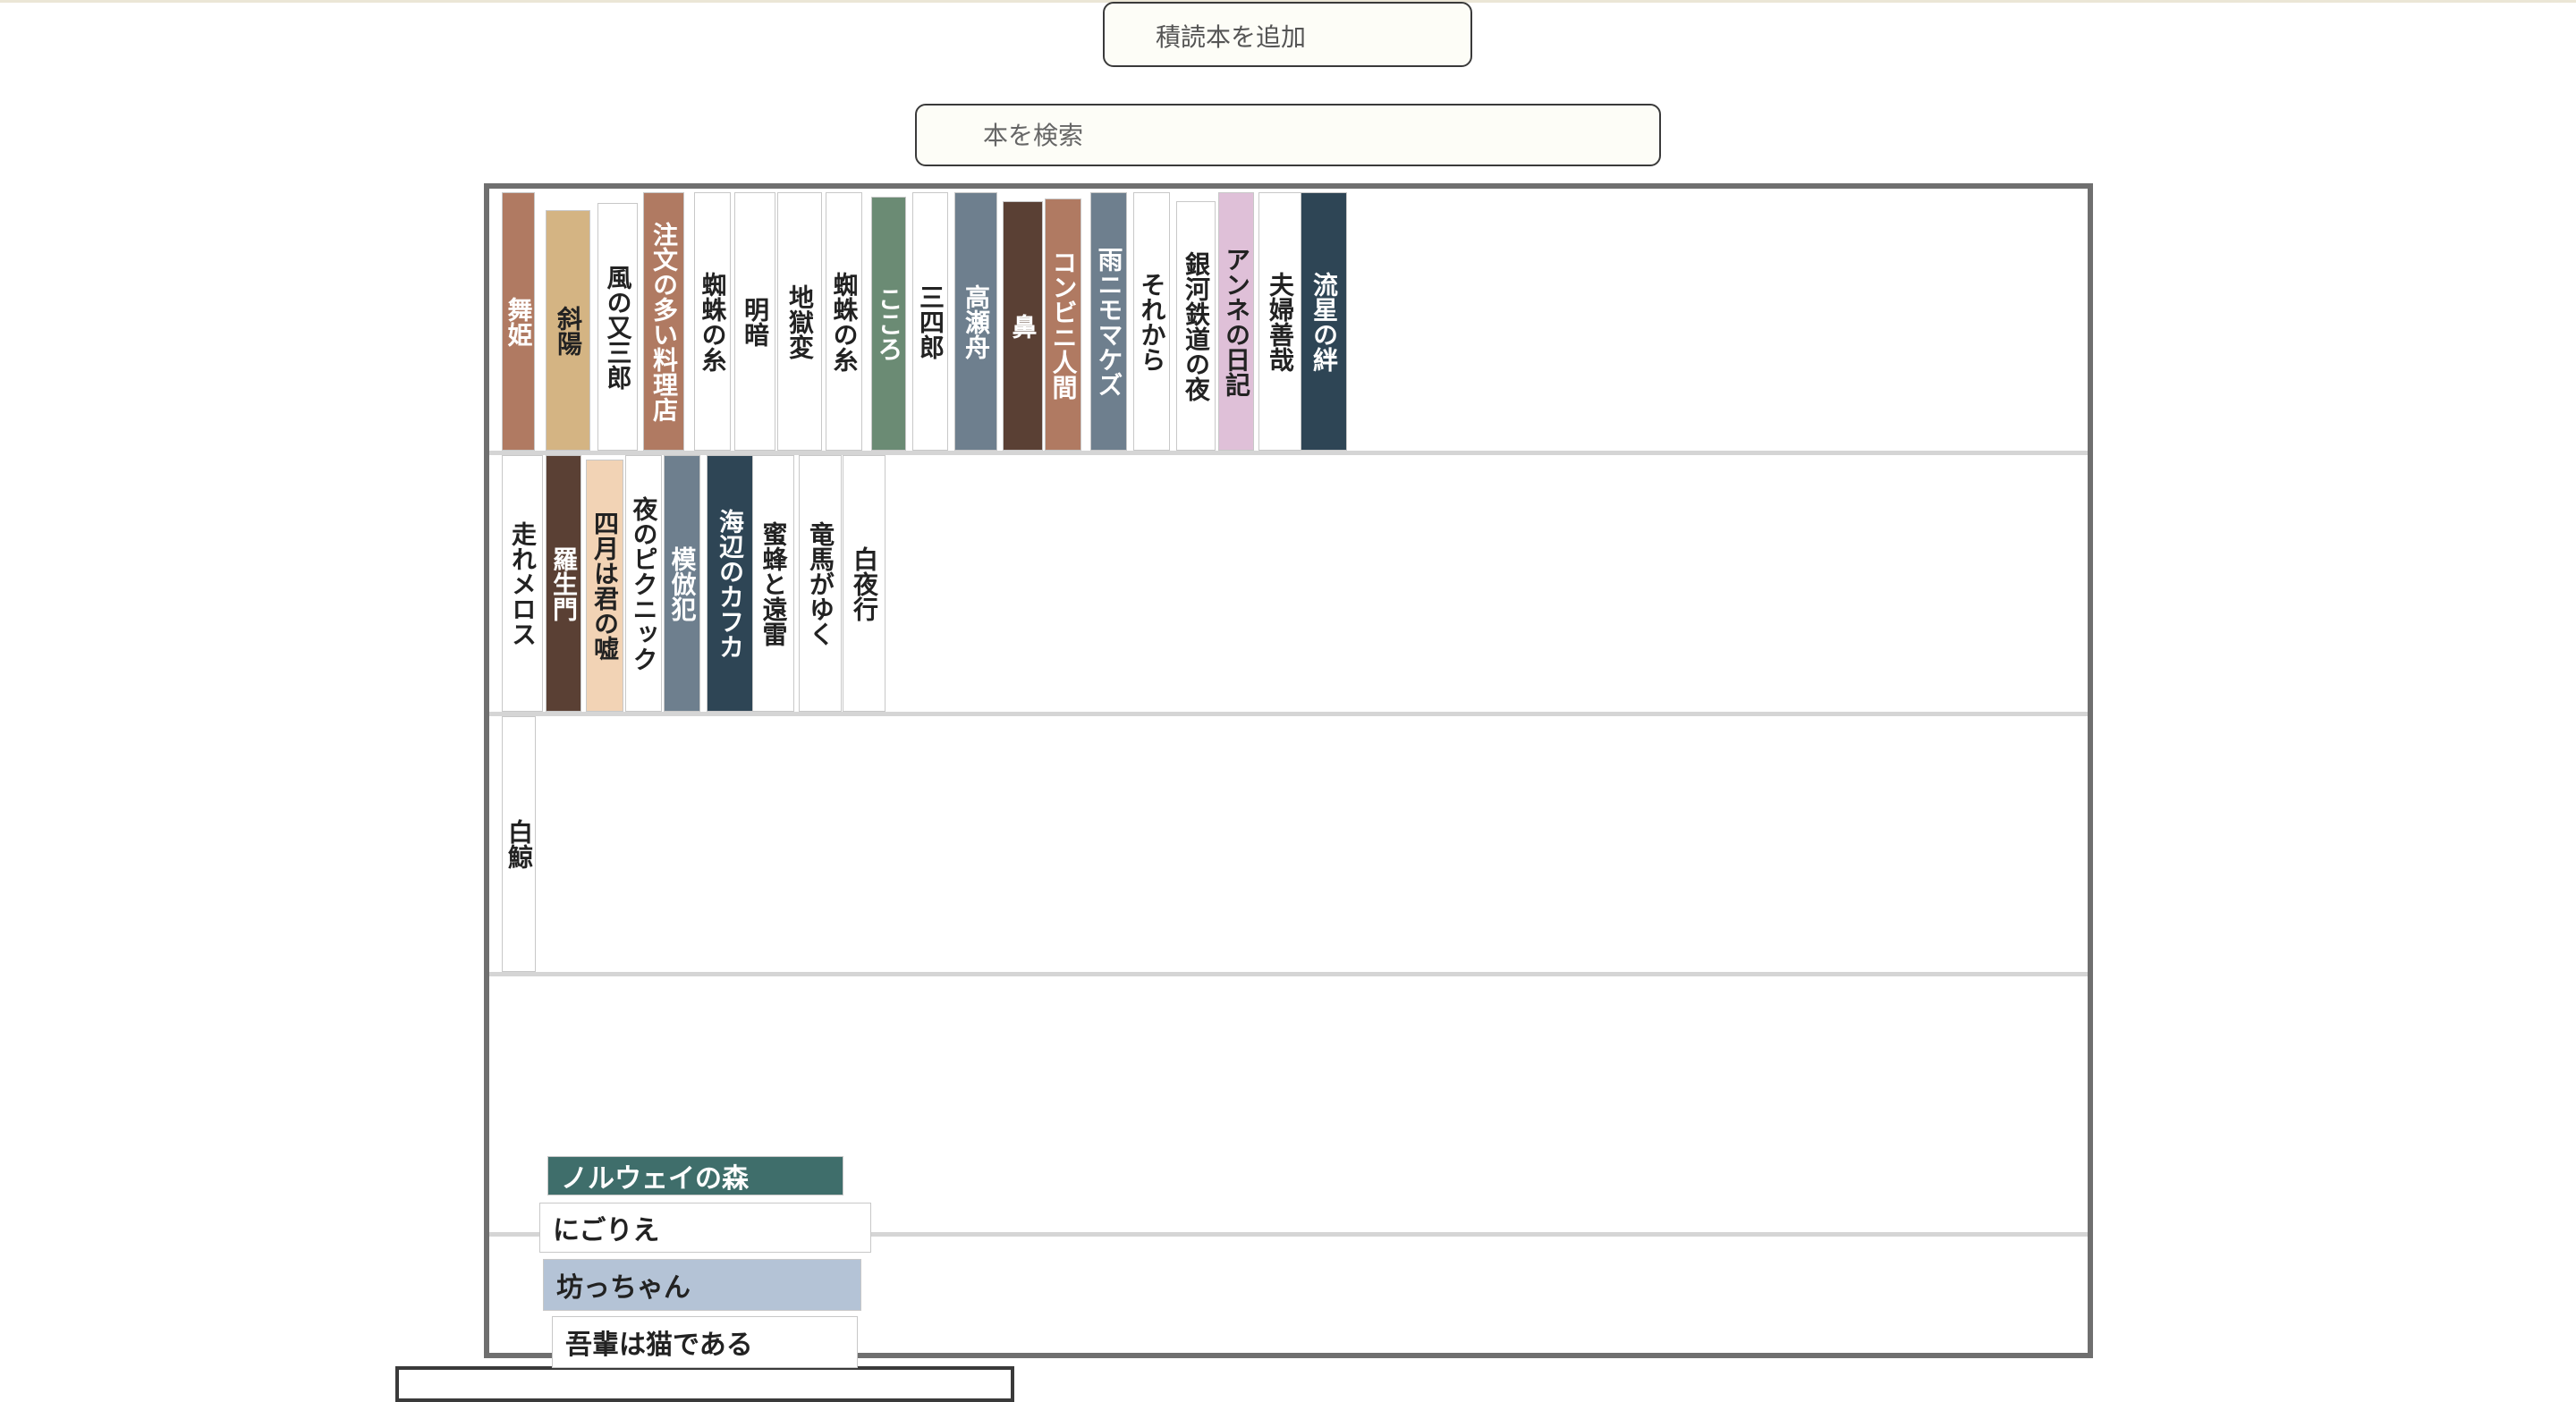  What do you see at coordinates (1063, 324) in the screenshot?
I see `book-spine: コンビニ人間` at bounding box center [1063, 324].